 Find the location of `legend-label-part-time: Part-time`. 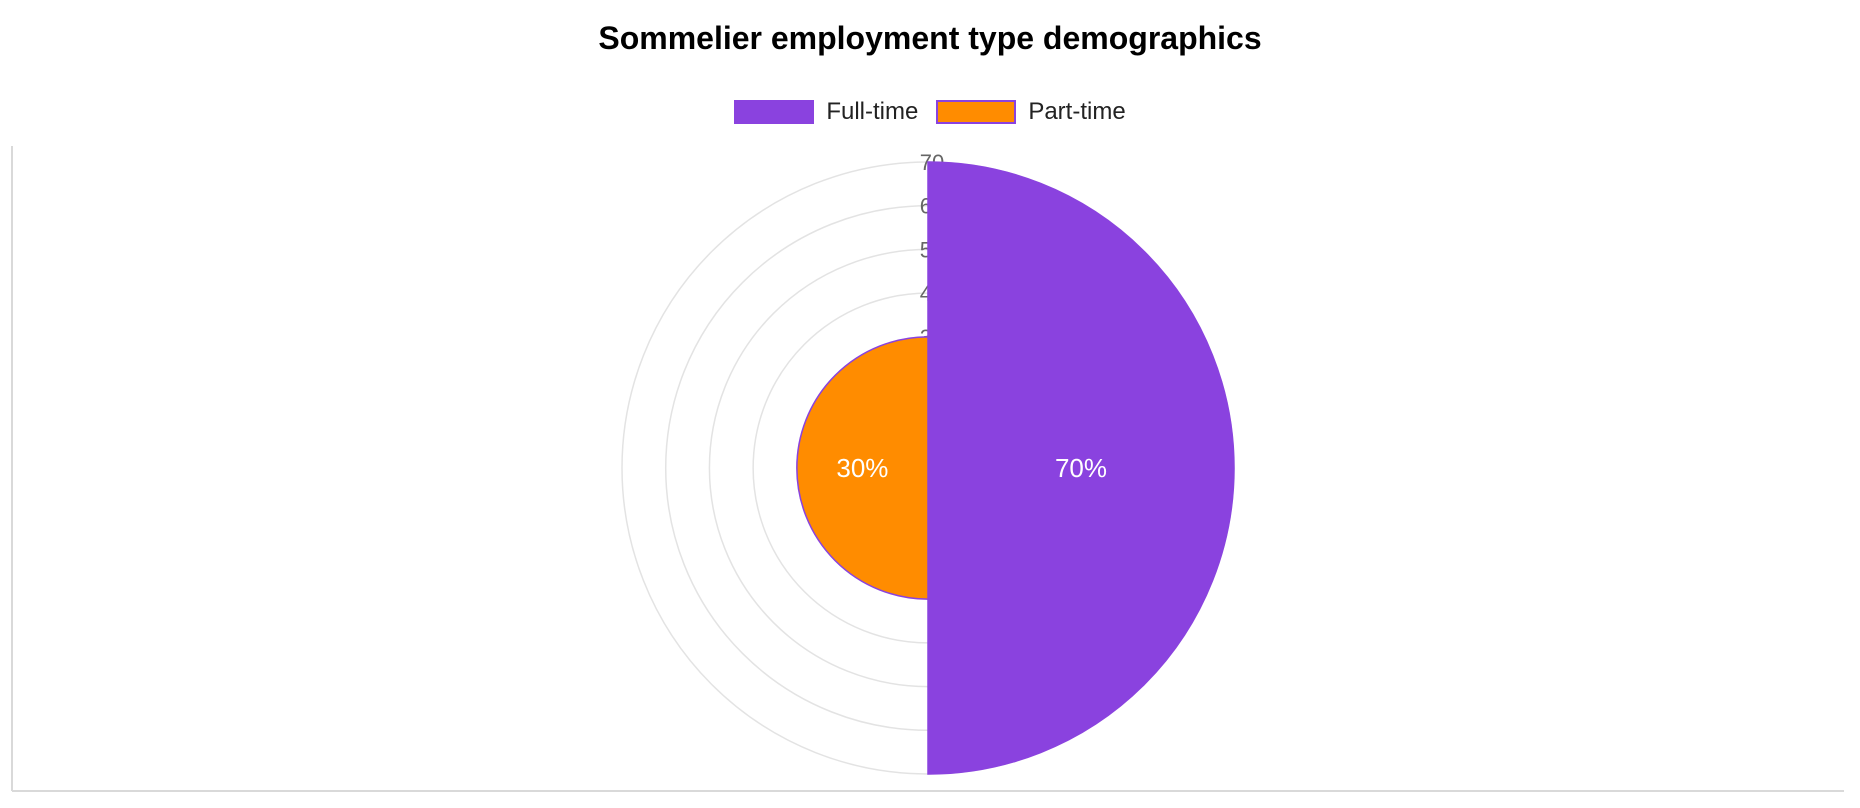

legend-label-part-time: Part-time is located at coordinates (1077, 111).